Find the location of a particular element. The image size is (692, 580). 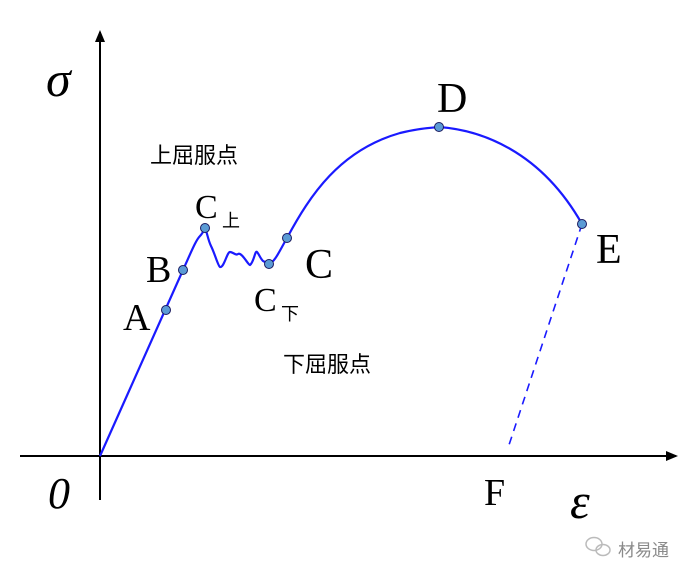

point-c-lower is located at coordinates (269, 264).